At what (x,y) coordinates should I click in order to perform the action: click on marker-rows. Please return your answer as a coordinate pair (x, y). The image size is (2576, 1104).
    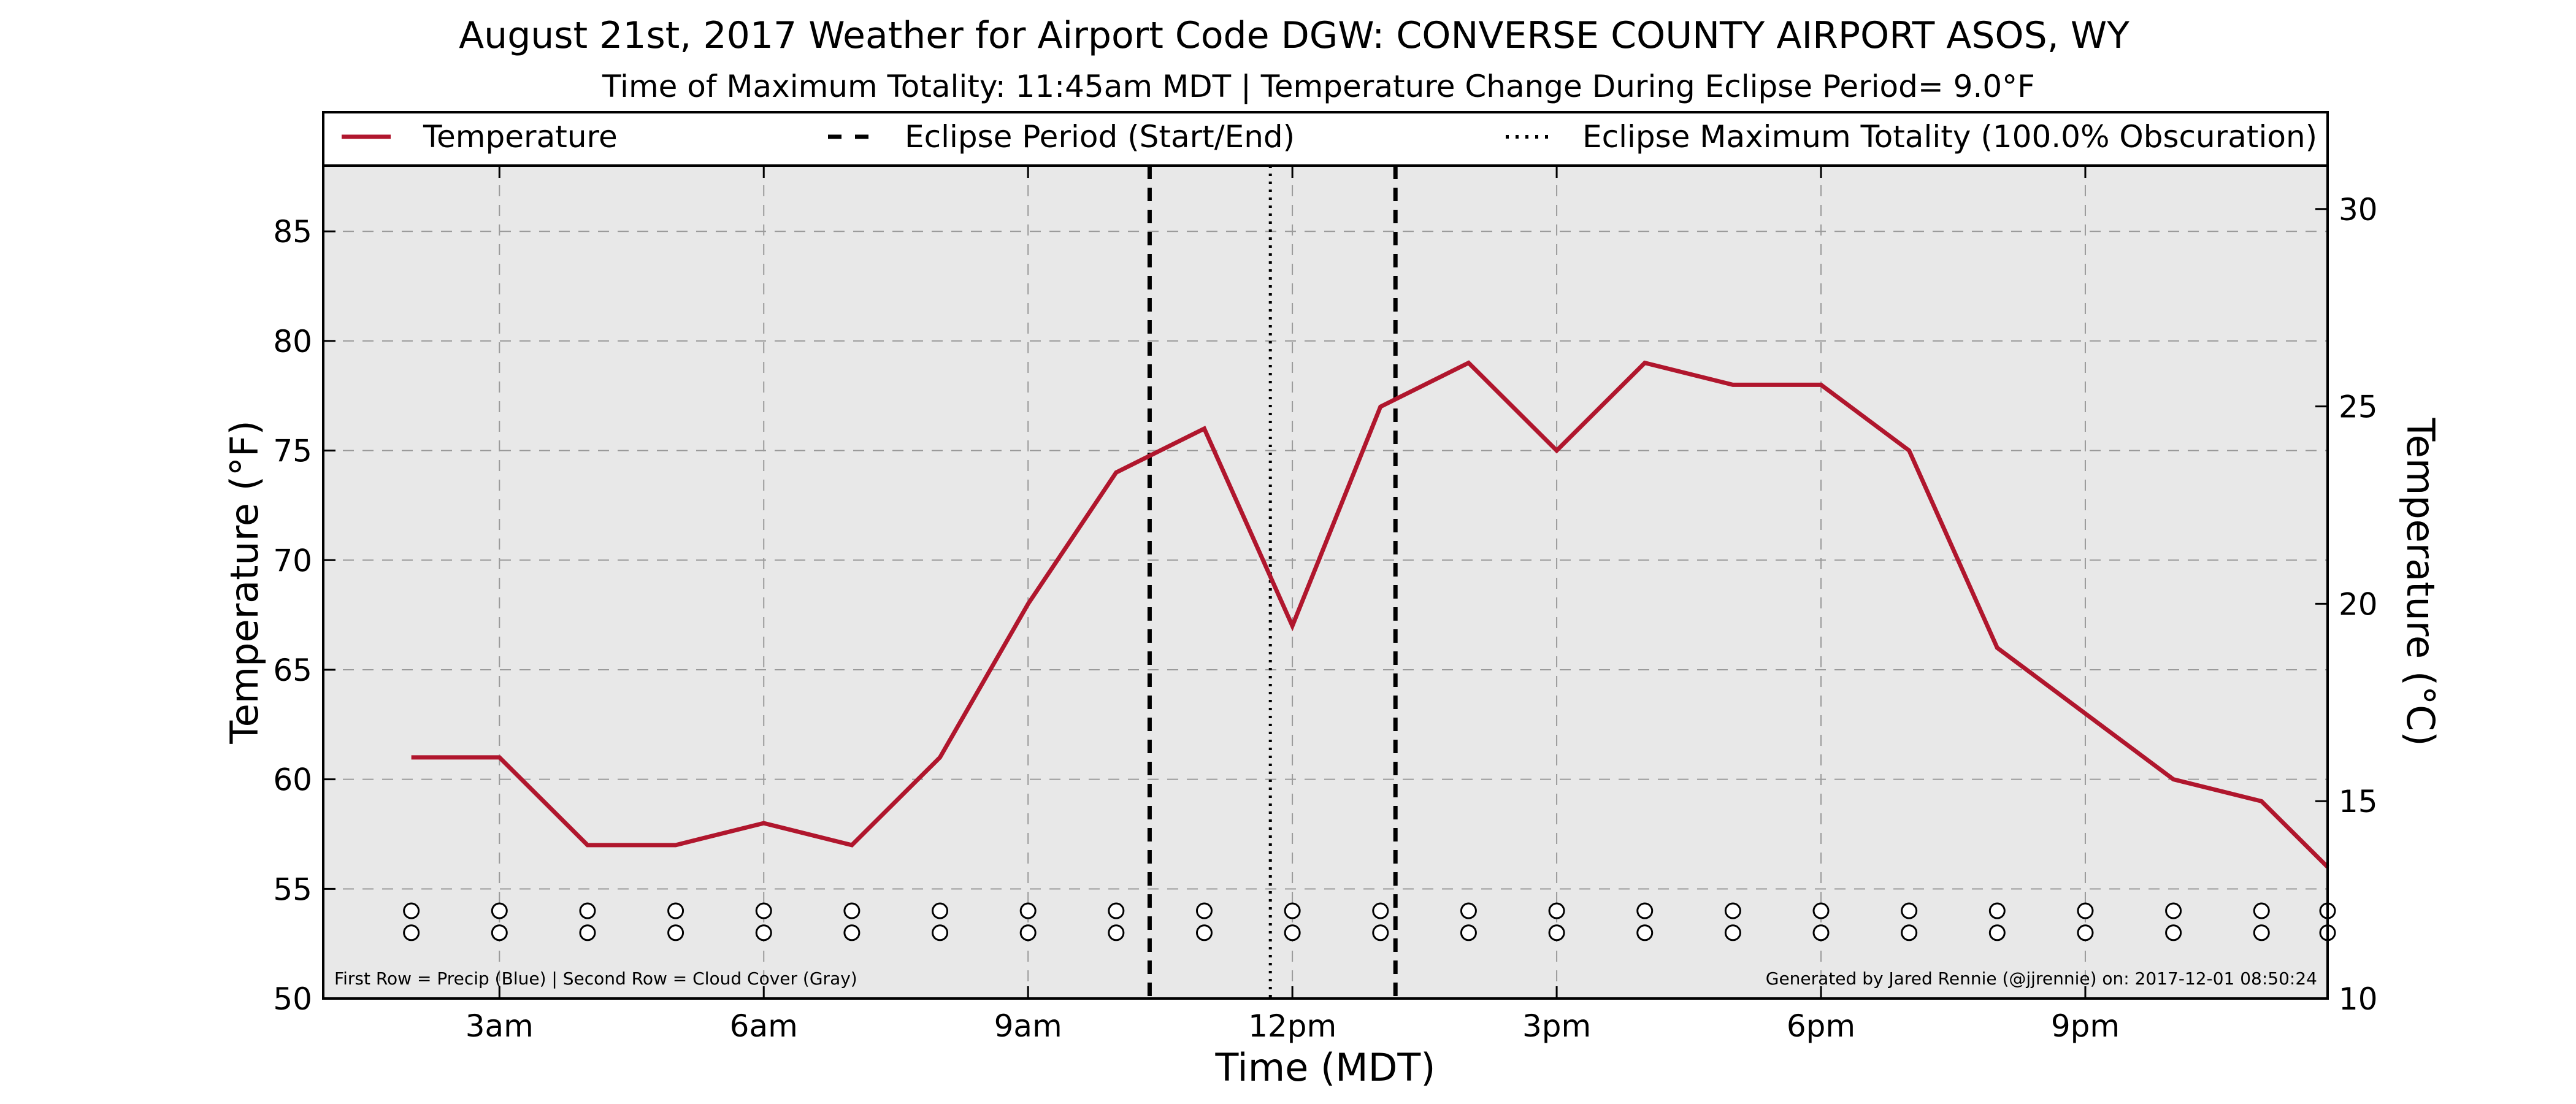
    Looking at the image, I should click on (1369, 921).